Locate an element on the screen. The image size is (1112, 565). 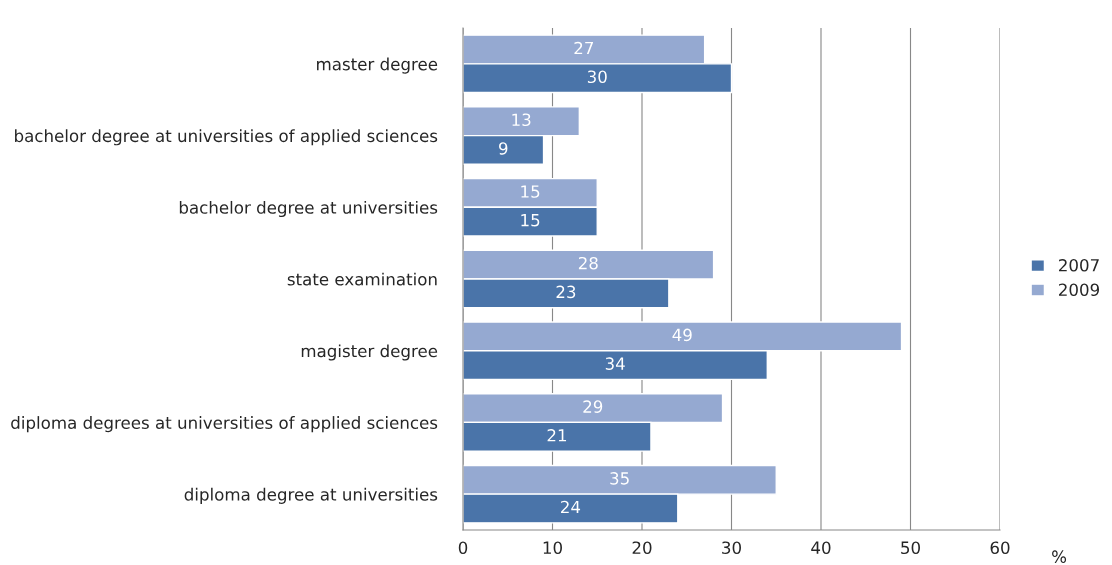
data-label: 13 is located at coordinates (521, 120).